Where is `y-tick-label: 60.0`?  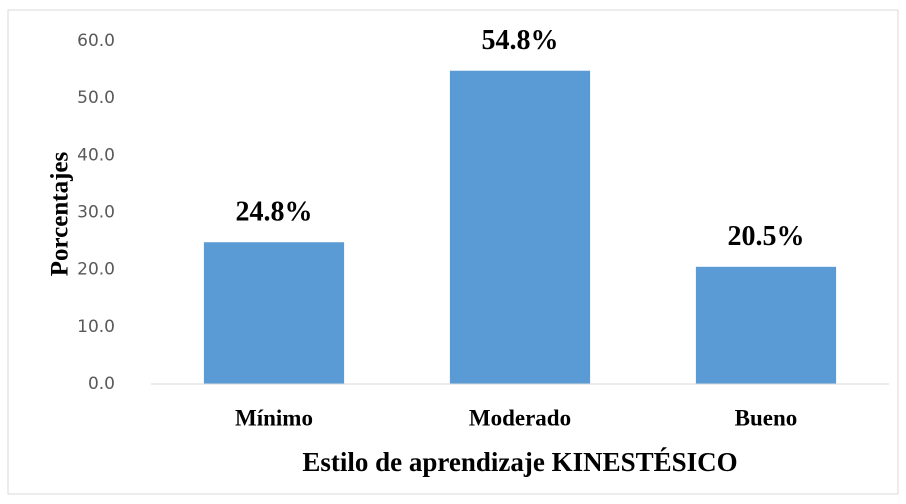 y-tick-label: 60.0 is located at coordinates (96, 41).